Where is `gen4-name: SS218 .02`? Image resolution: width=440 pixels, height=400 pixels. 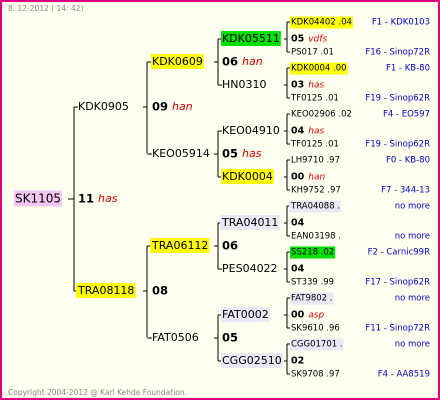
gen4-name: SS218 .02 is located at coordinates (312, 253).